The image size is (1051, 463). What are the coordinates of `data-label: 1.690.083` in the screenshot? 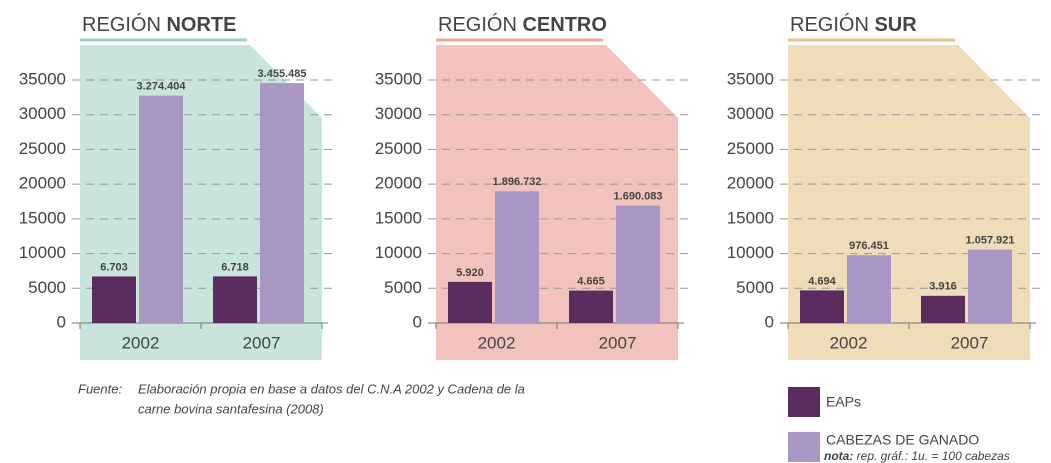 It's located at (638, 197).